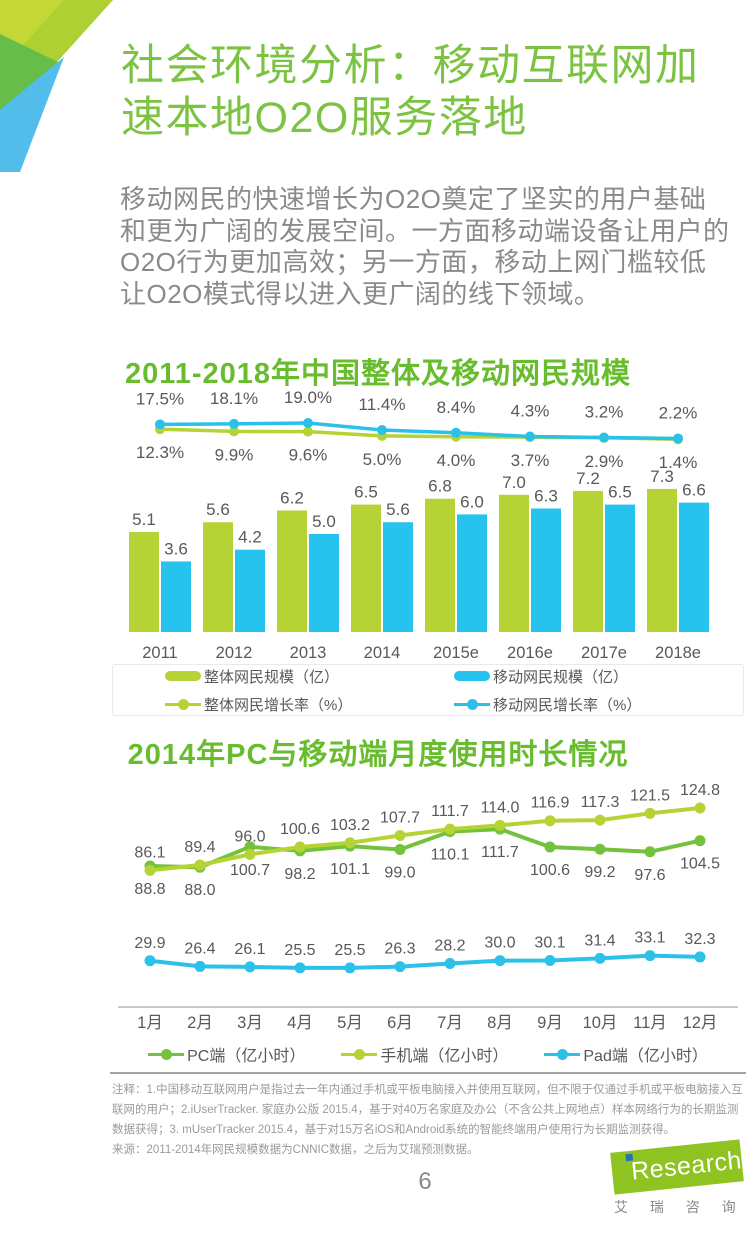 This screenshot has height=1240, width=756. Describe the element at coordinates (650, 1023) in the screenshot. I see `month-label: 11月` at that location.